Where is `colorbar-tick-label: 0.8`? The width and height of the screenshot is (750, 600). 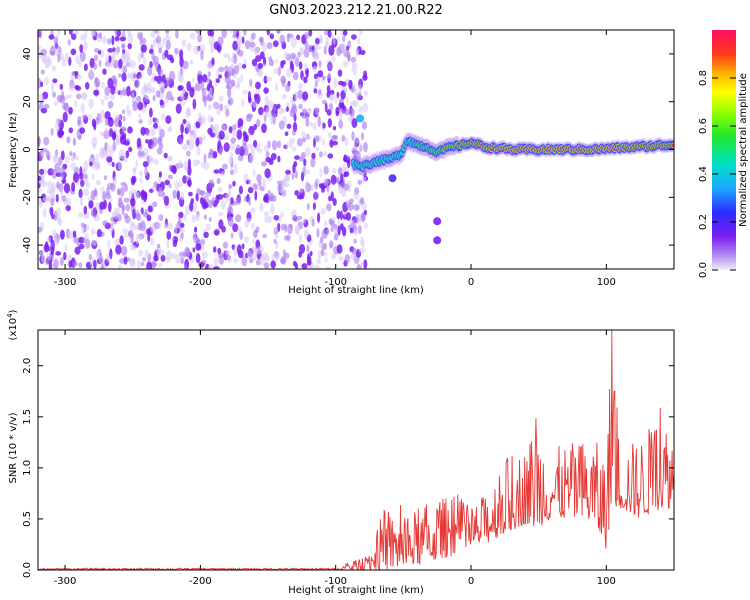
colorbar-tick-label: 0.8 is located at coordinates (703, 78).